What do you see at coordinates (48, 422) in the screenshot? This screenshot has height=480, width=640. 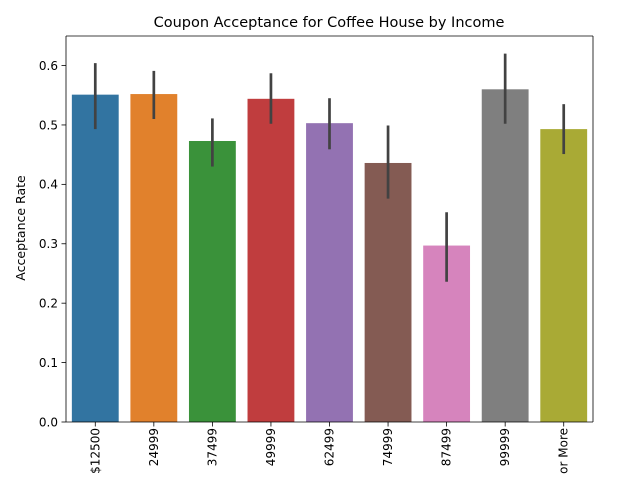 I see `y-tick-label-0: 0.0` at bounding box center [48, 422].